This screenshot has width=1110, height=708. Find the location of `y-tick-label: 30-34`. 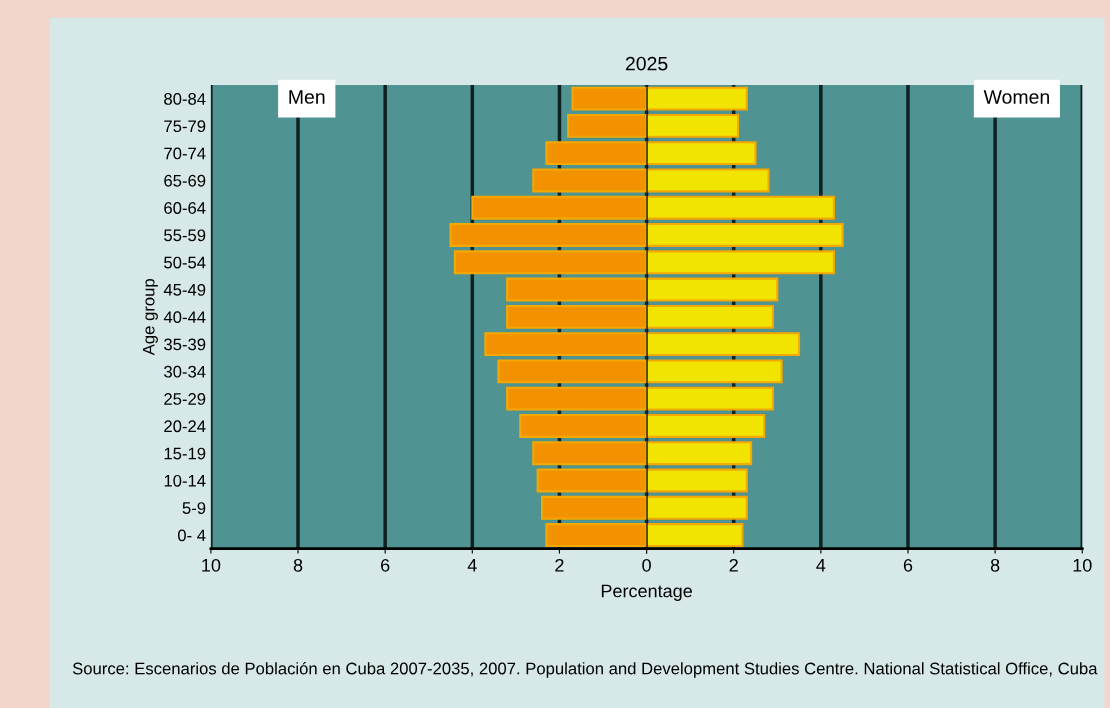

y-tick-label: 30-34 is located at coordinates (185, 371).